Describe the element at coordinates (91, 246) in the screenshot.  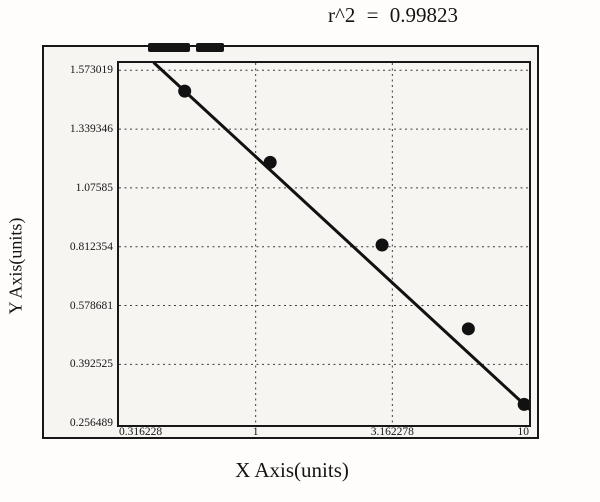
I see `y-tick-label: 0.812354` at that location.